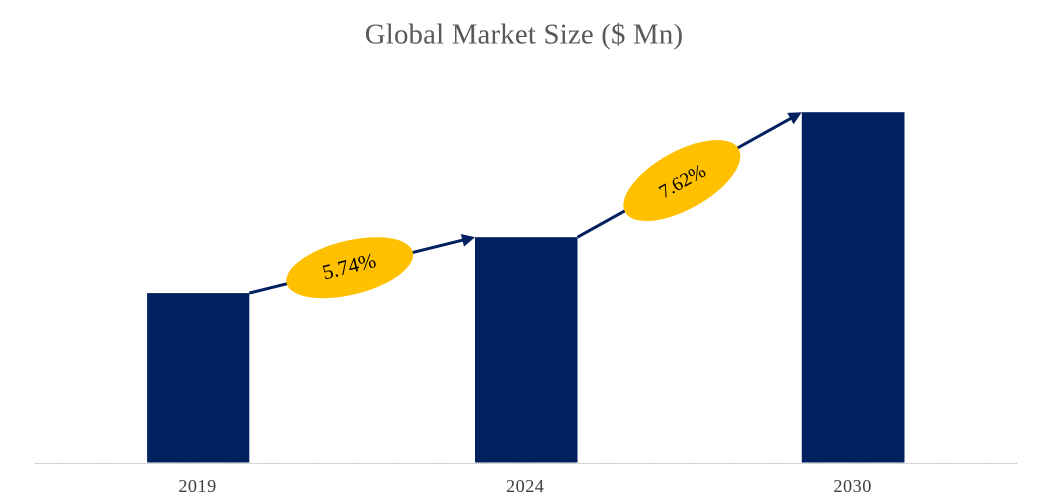  Describe the element at coordinates (524, 34) in the screenshot. I see `svg-text: Global Market Size ($ Mn)` at that location.